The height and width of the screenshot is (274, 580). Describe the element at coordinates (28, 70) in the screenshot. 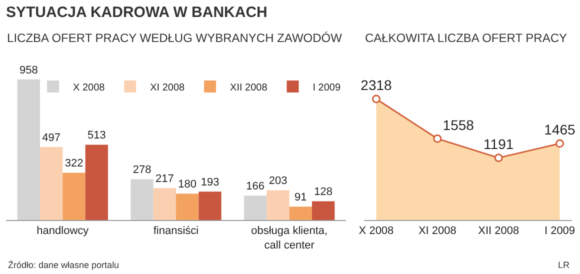

I see `data-label: 958` at that location.